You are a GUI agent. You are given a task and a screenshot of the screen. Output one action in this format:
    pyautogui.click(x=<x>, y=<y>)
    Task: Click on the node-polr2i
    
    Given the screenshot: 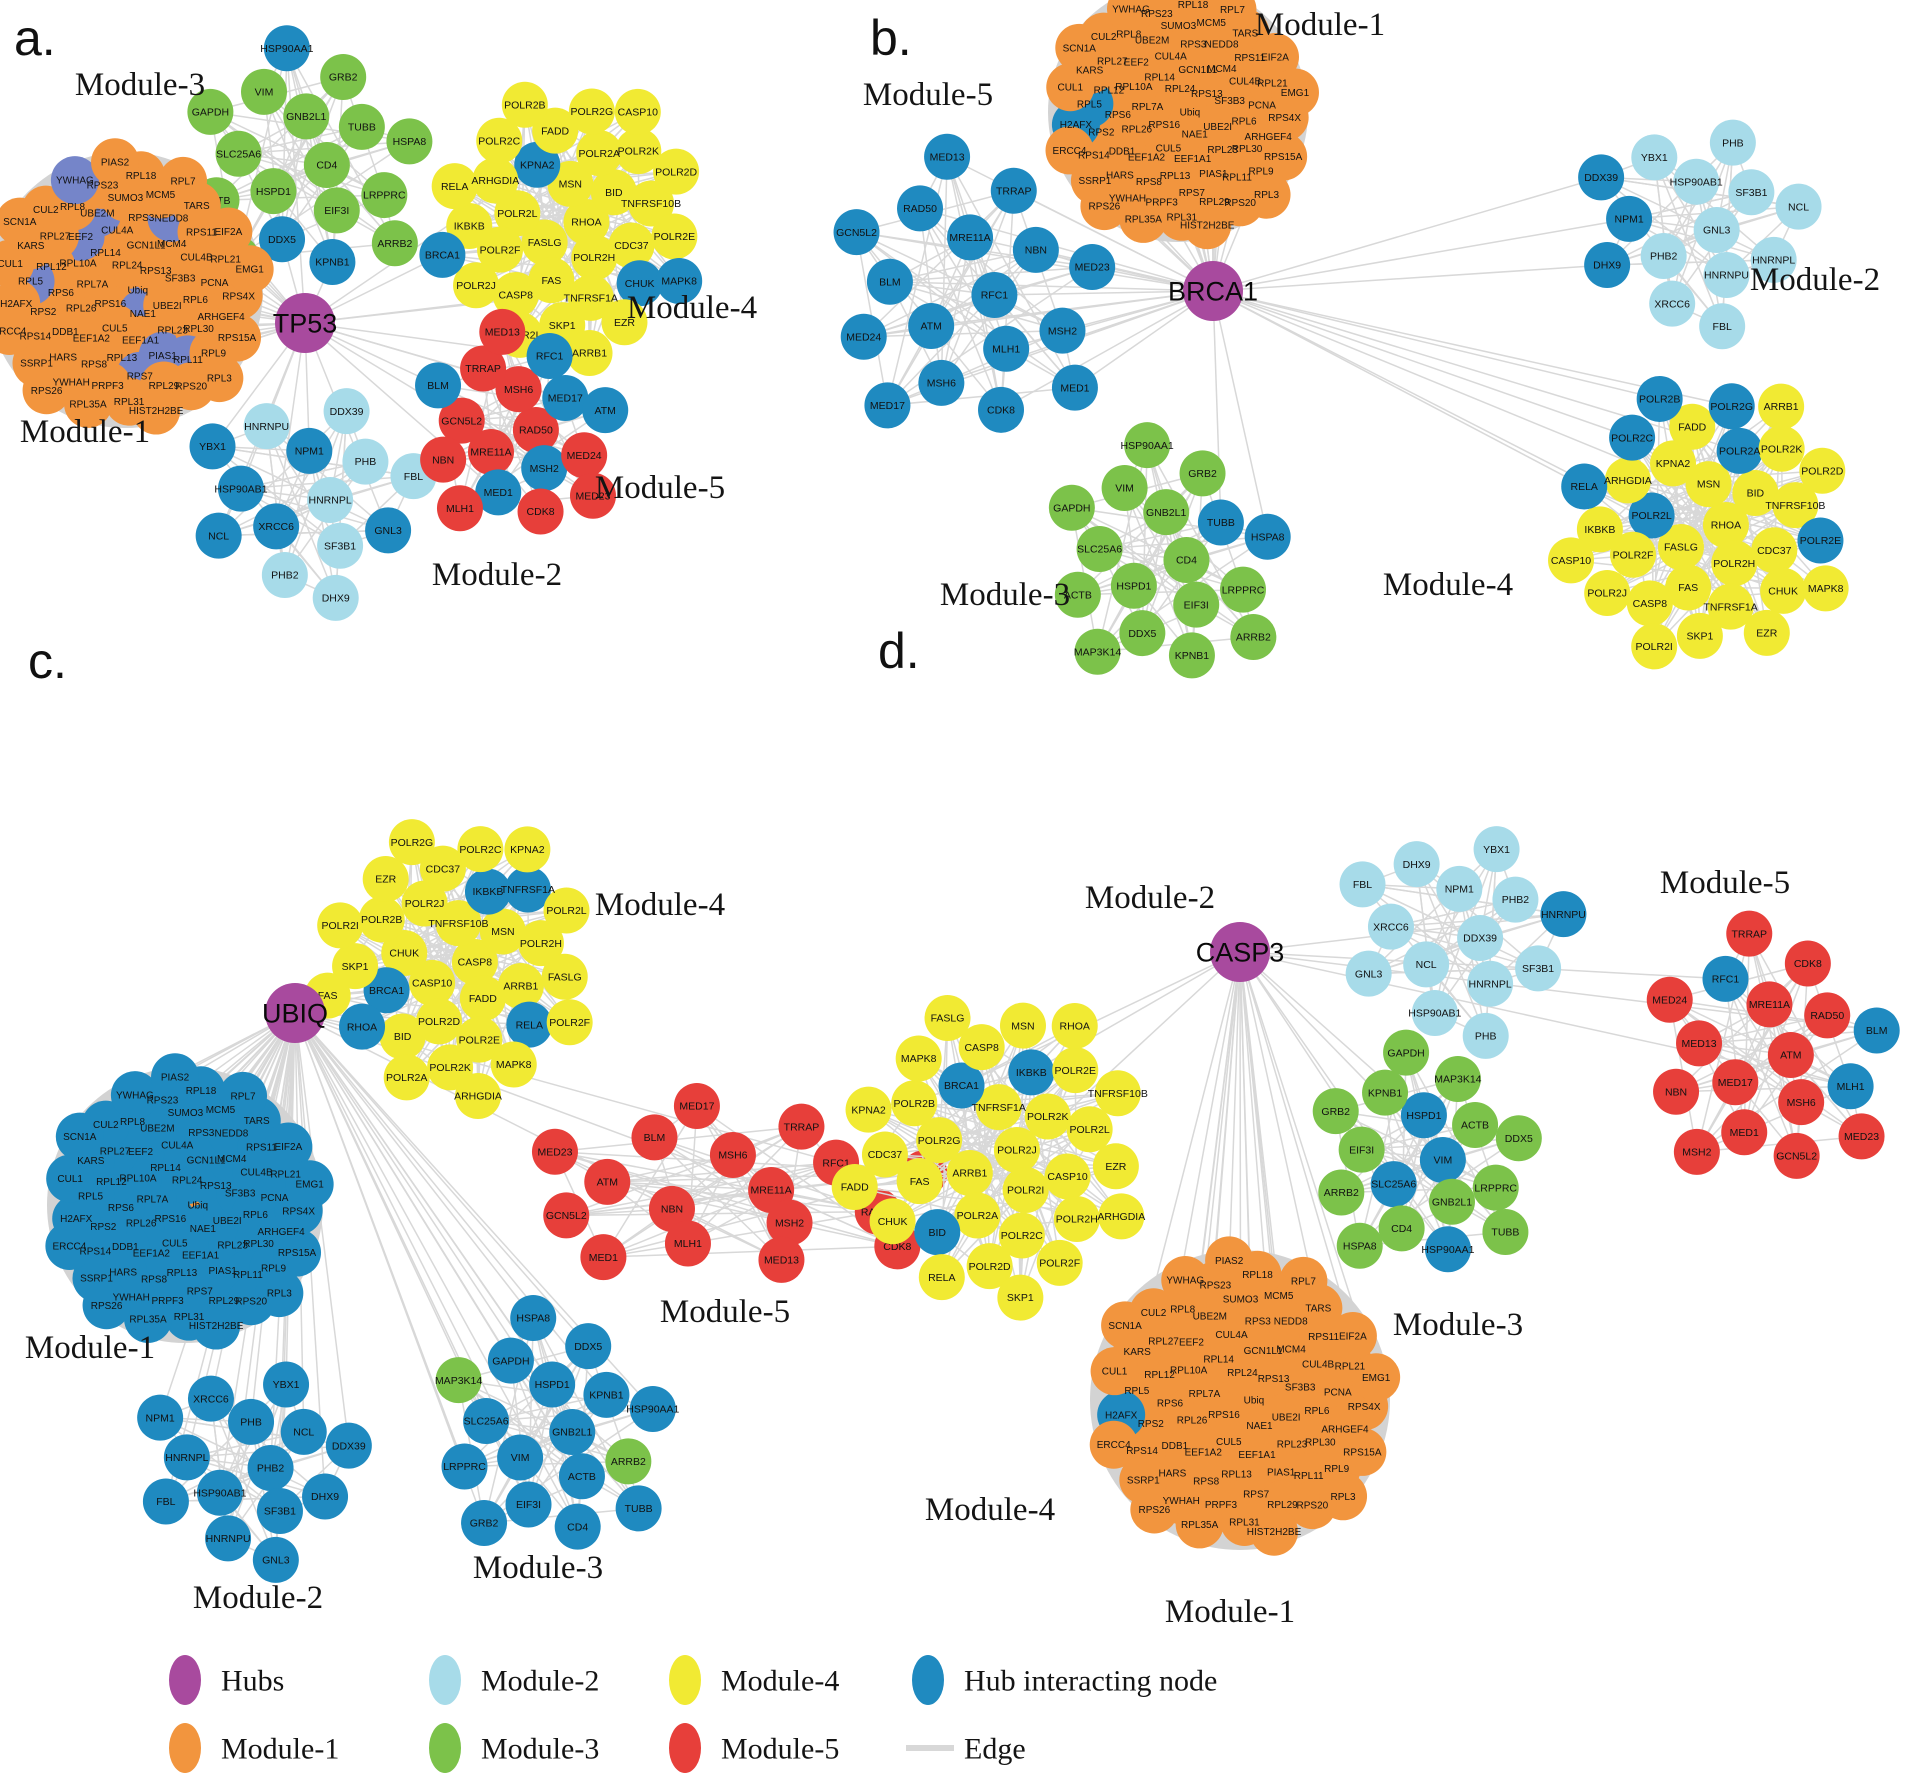 What is the action you would take?
    pyautogui.click(x=1654, y=646)
    